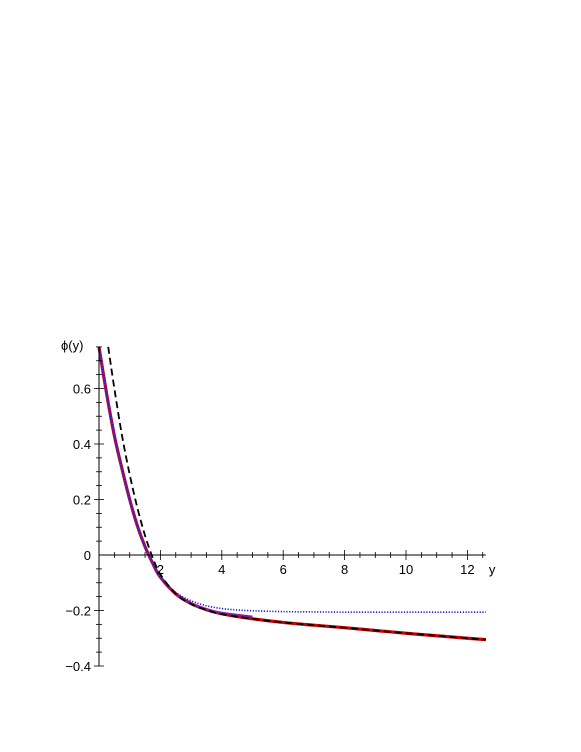  I want to click on x-tick-label: 2, so click(160, 569).